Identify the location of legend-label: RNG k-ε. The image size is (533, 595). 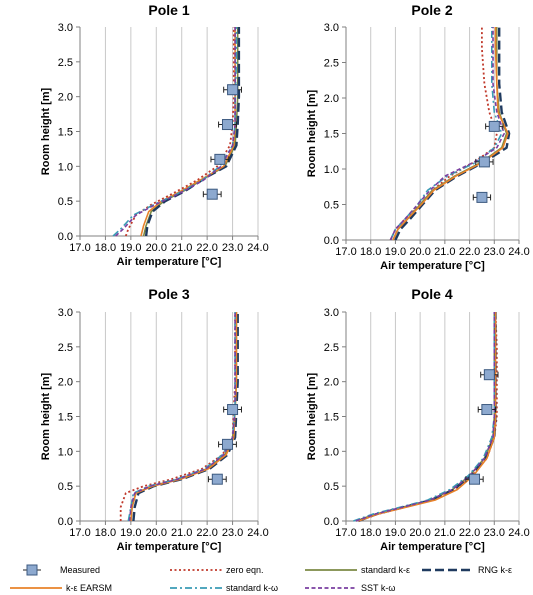
(495, 570).